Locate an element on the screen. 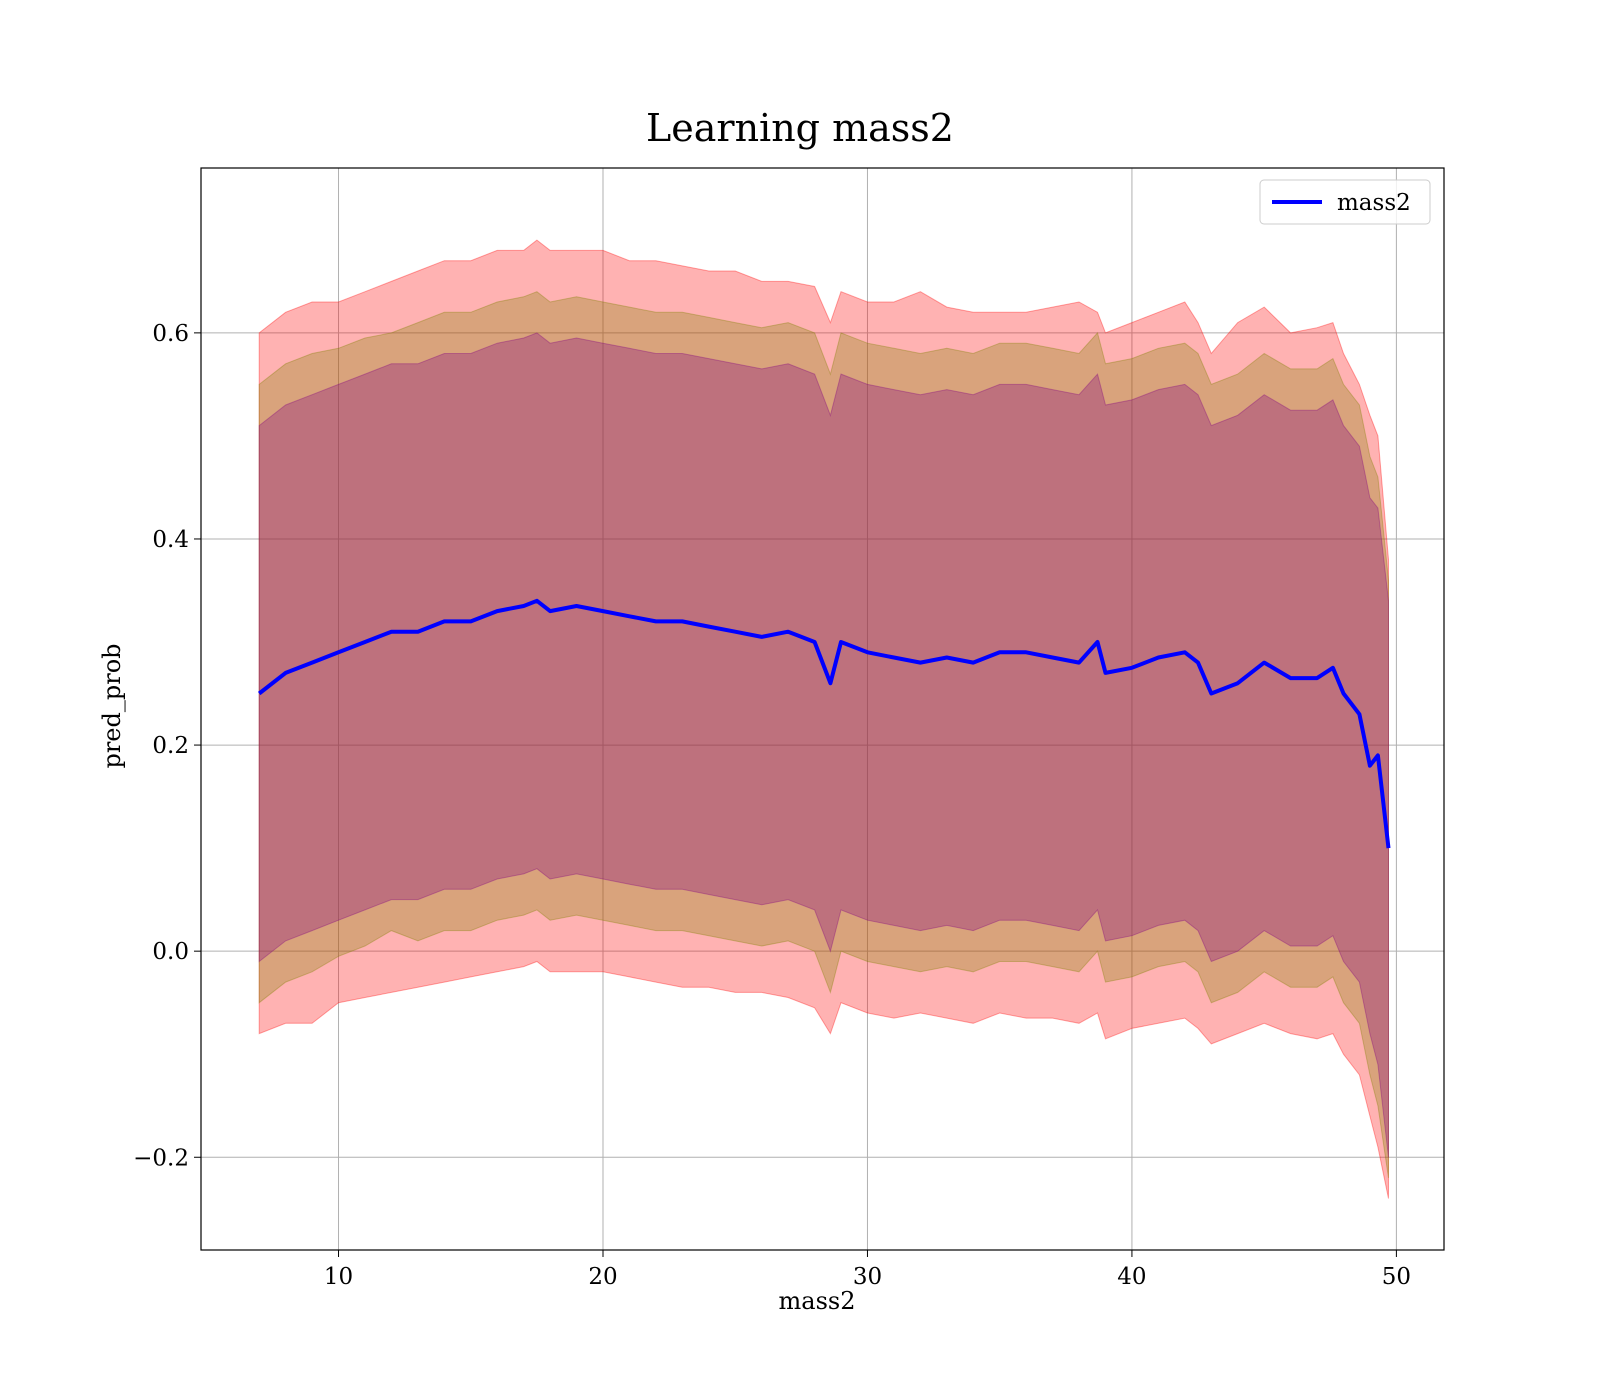 This screenshot has width=1600, height=1400. y-tick-label: 0.4 is located at coordinates (170, 540).